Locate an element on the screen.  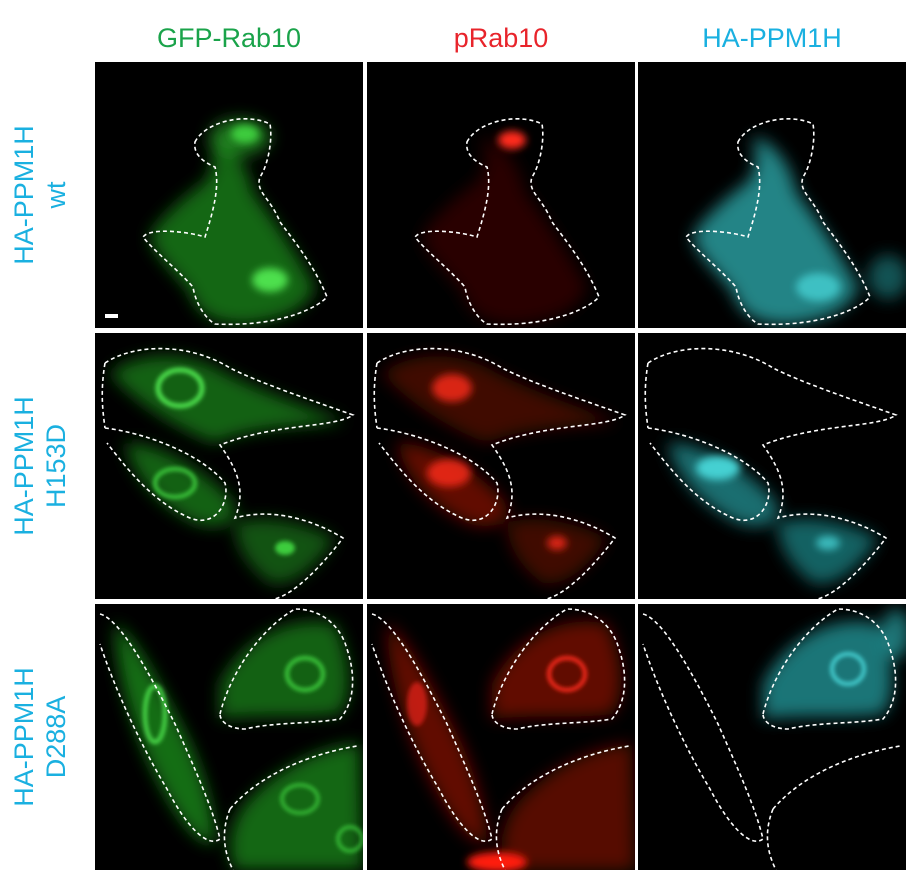
micrograph-wt-prab10 is located at coordinates (501, 195).